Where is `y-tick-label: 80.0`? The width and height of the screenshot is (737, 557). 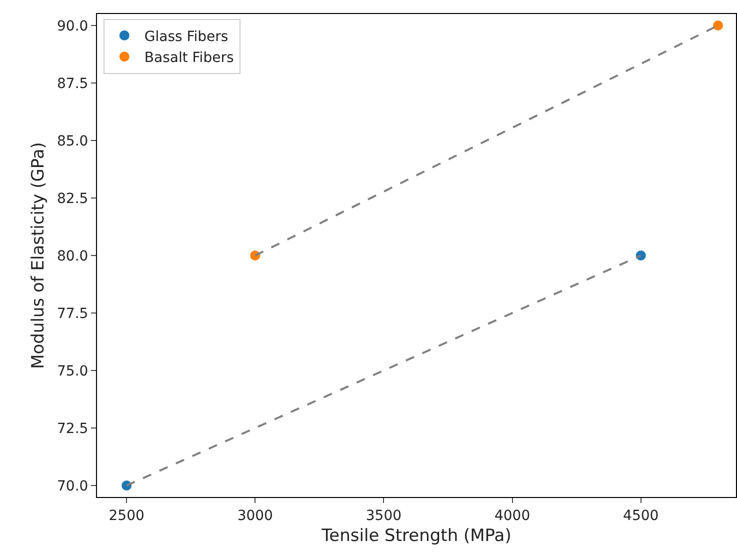
y-tick-label: 80.0 is located at coordinates (72, 256).